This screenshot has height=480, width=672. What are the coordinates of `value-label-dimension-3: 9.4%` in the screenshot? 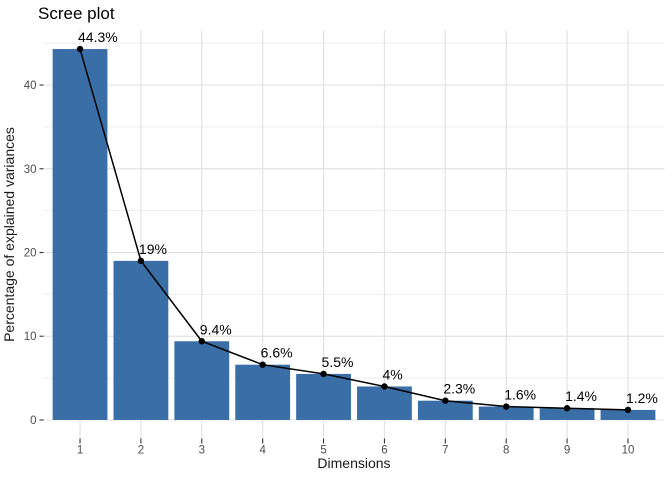 It's located at (216, 329).